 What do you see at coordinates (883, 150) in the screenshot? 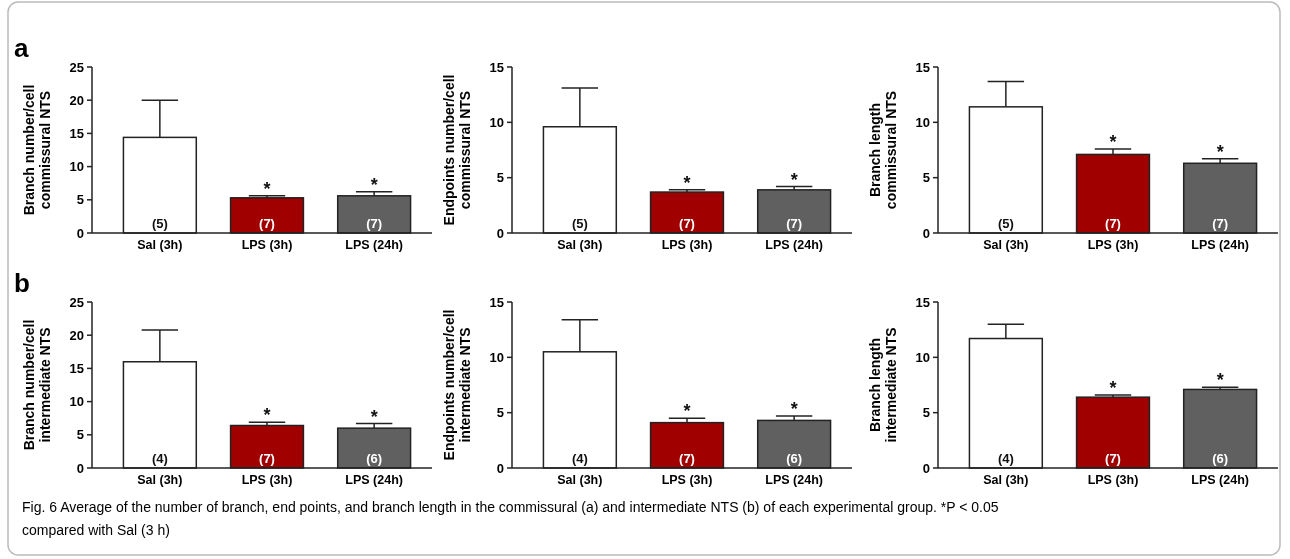
I see `y-axis-title: Branch length commissural NTS` at bounding box center [883, 150].